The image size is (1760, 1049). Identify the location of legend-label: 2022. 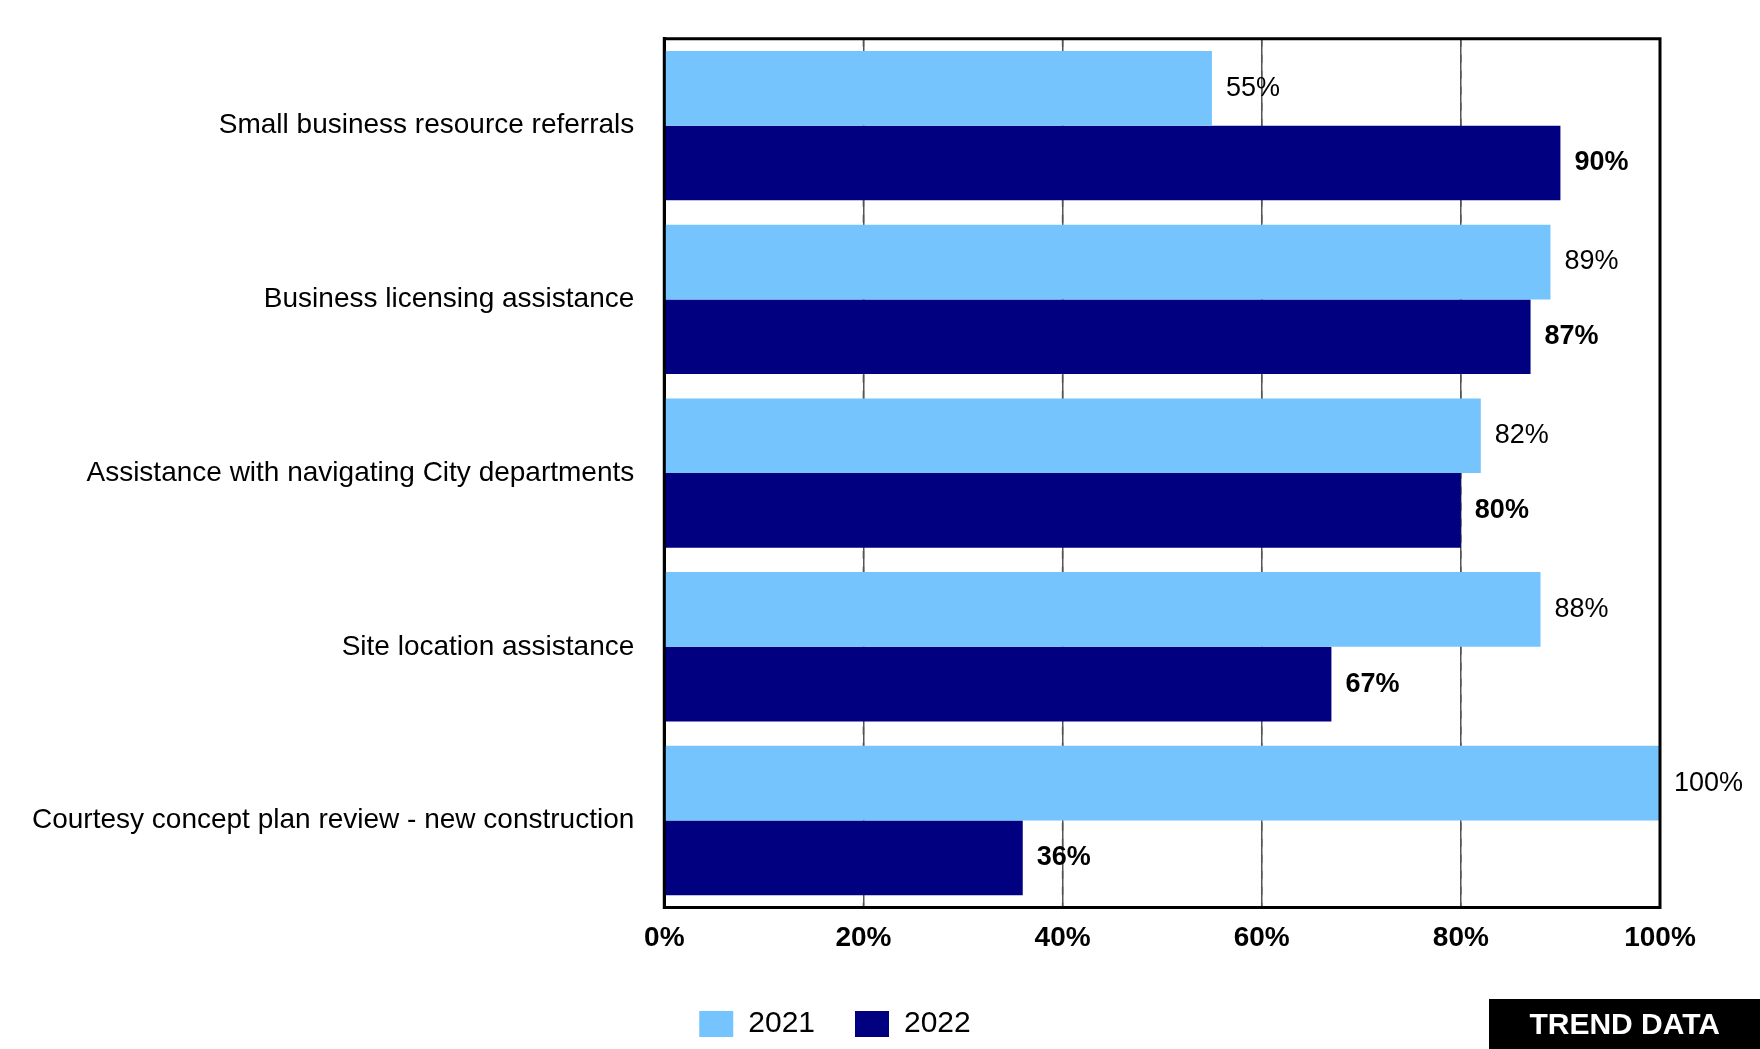
(937, 1022).